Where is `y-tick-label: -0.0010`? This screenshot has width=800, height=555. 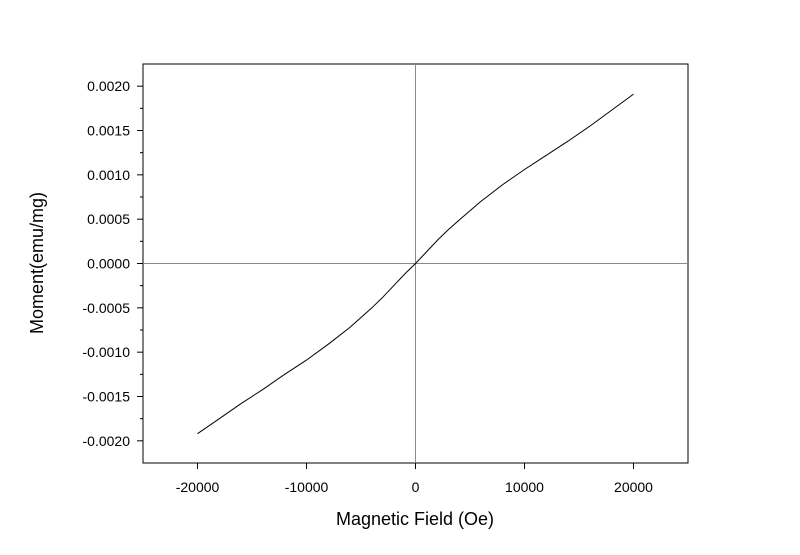 y-tick-label: -0.0010 is located at coordinates (107, 352).